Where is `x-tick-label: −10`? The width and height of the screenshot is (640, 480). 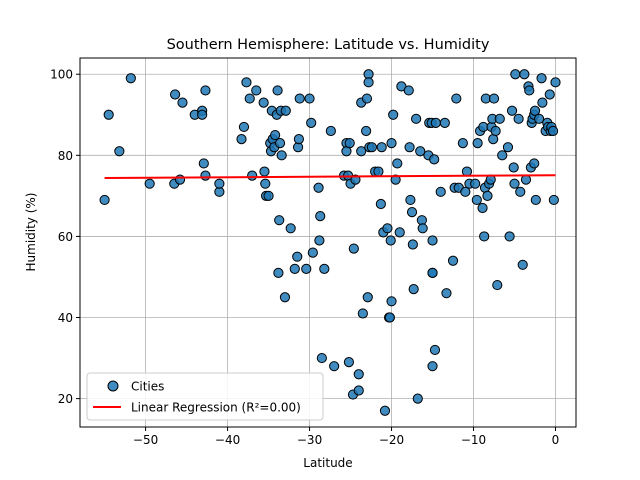 x-tick-label: −10 is located at coordinates (473, 440).